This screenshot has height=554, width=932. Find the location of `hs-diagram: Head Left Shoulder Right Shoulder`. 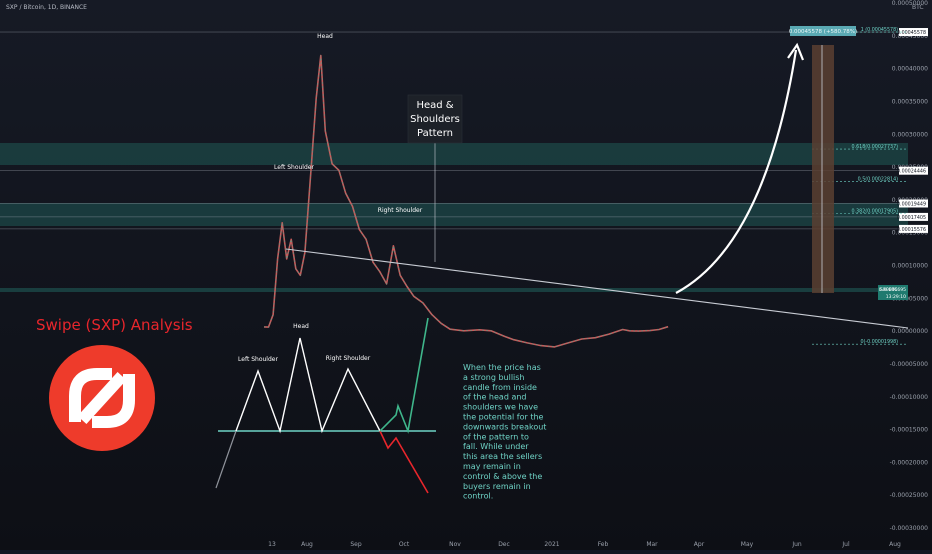

hs-diagram: Head Left Shoulder Right Shoulder is located at coordinates (325, 405).